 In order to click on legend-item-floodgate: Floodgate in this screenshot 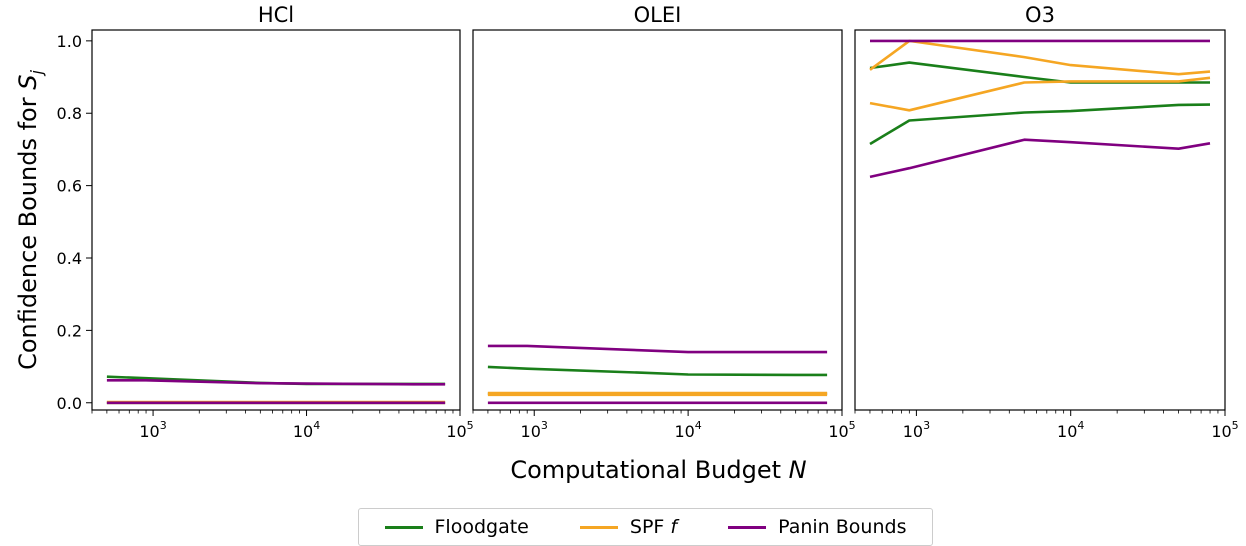, I will do `click(456, 527)`.